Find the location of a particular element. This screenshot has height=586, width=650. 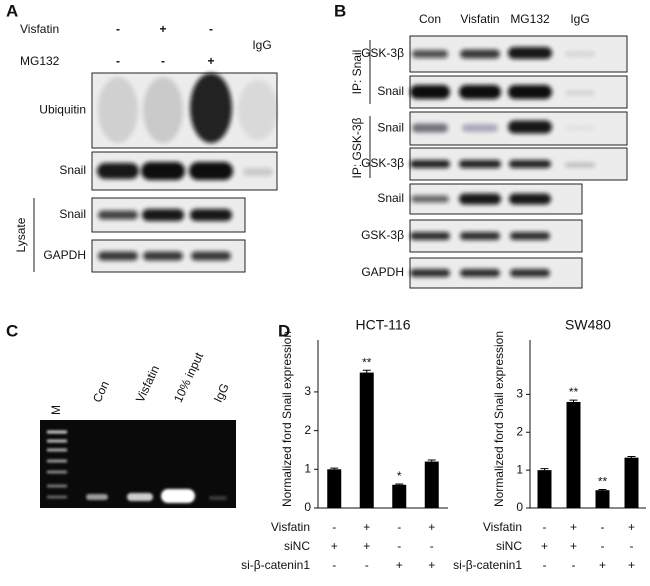

treatment-sign: + is located at coordinates (210, 61).